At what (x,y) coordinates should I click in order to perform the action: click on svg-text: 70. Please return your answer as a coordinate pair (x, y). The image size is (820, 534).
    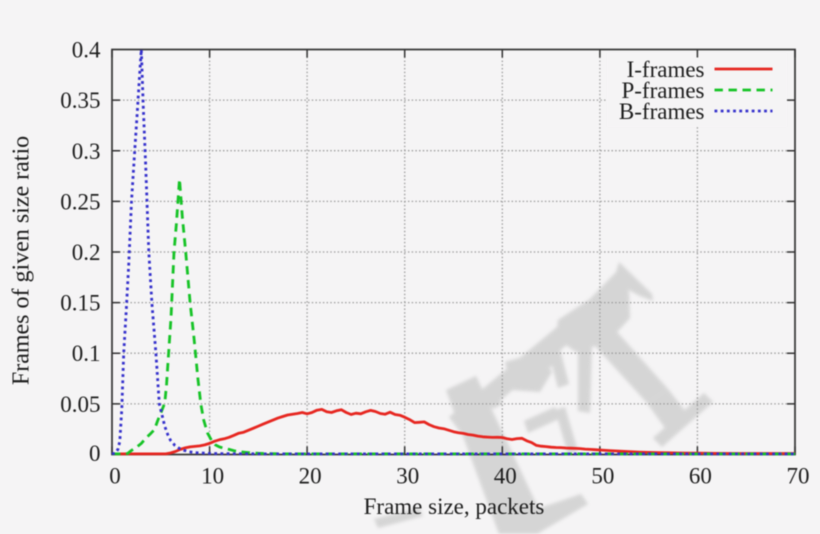
    Looking at the image, I should click on (798, 476).